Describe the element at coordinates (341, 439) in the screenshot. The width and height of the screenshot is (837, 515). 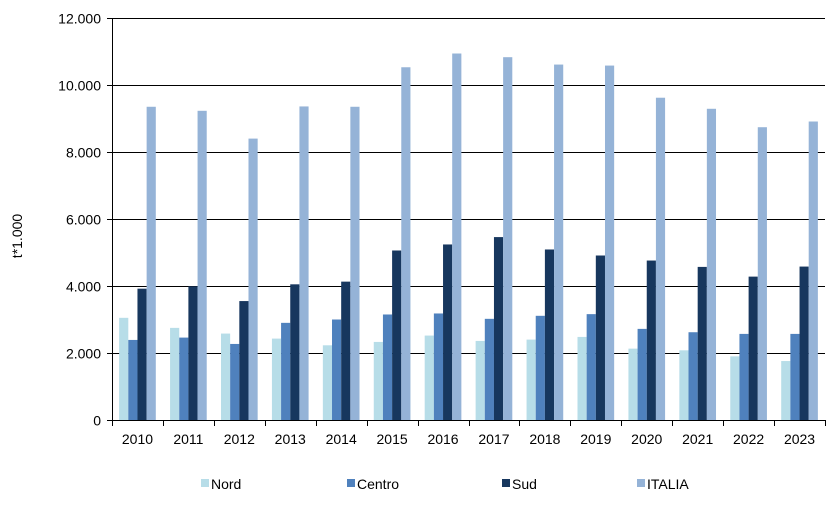
I see `x-tick-label: 2014` at that location.